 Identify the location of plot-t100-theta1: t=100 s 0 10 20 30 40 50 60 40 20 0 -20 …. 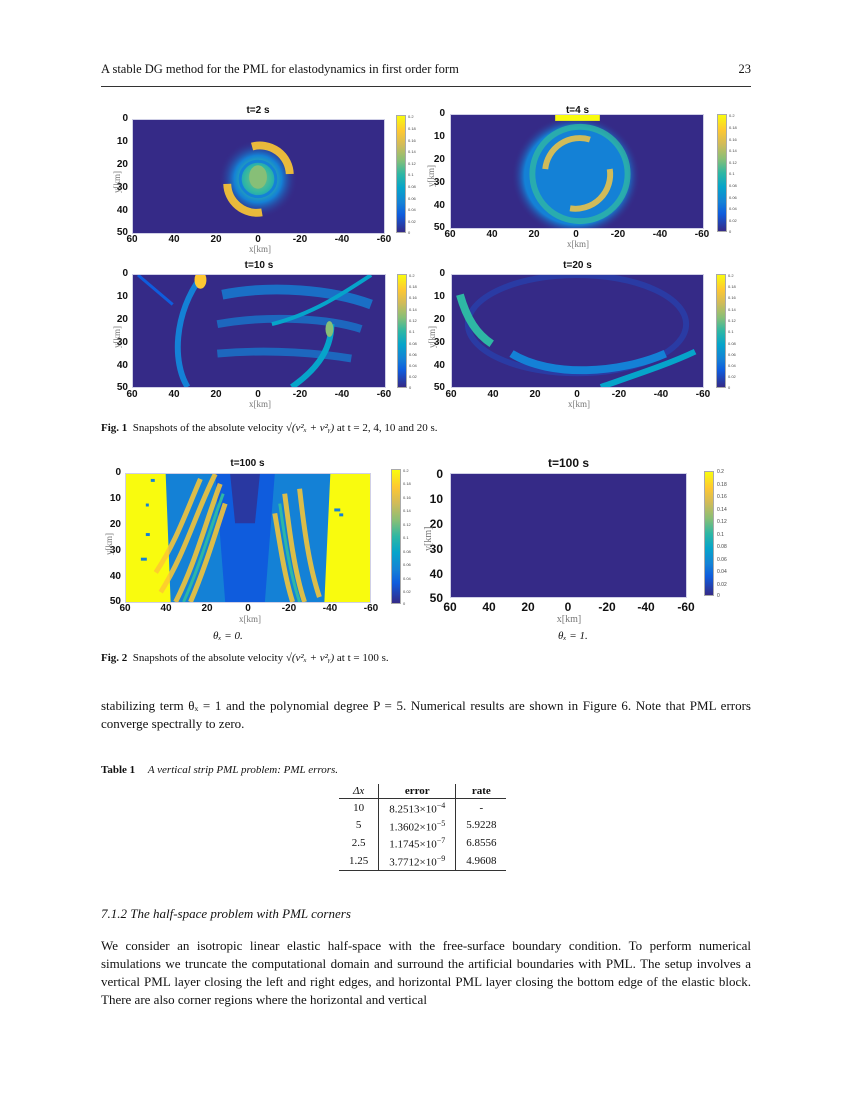
(575, 540).